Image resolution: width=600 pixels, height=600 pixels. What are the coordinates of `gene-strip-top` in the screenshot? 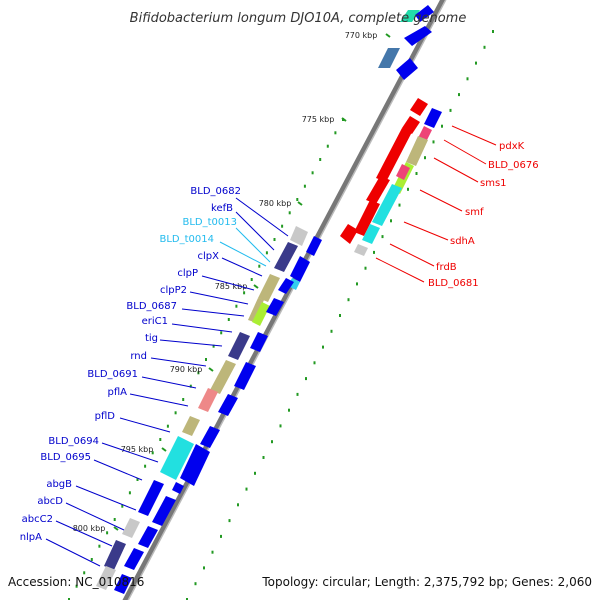 It's located at (406, 42).